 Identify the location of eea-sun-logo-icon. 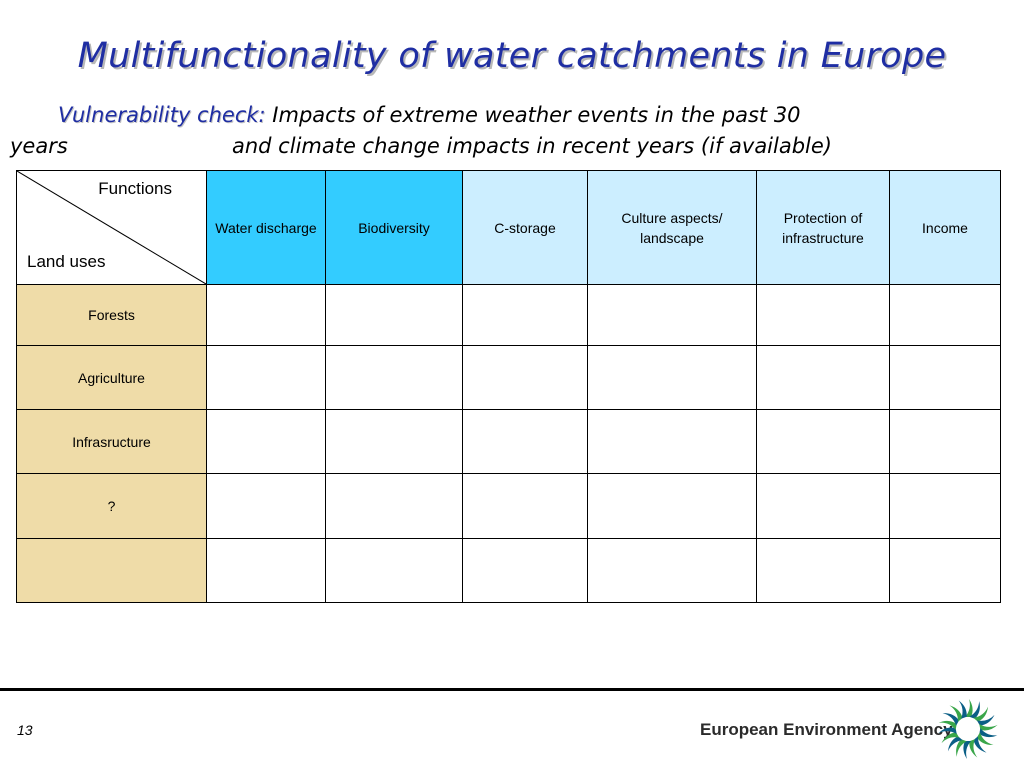
(968, 729).